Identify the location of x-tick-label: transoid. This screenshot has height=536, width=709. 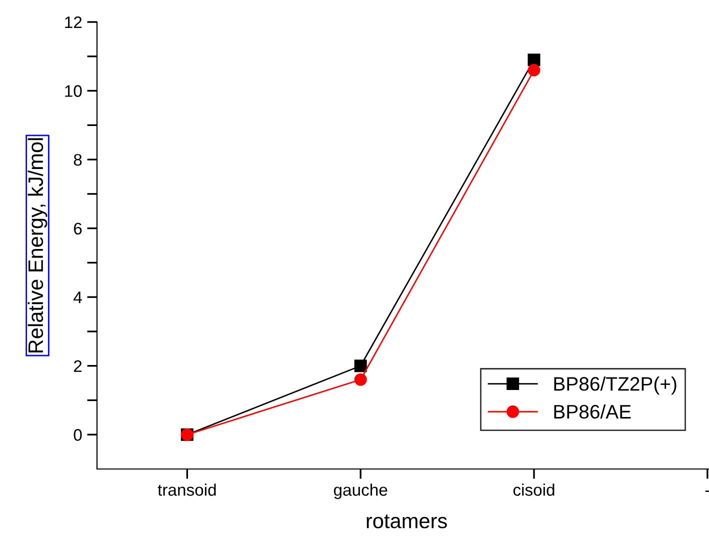
(187, 490).